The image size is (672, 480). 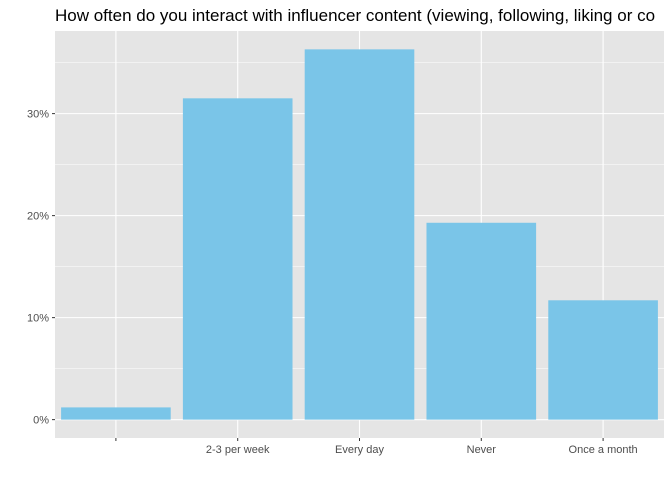 What do you see at coordinates (238, 450) in the screenshot?
I see `x-tick-label: 2-3 per week` at bounding box center [238, 450].